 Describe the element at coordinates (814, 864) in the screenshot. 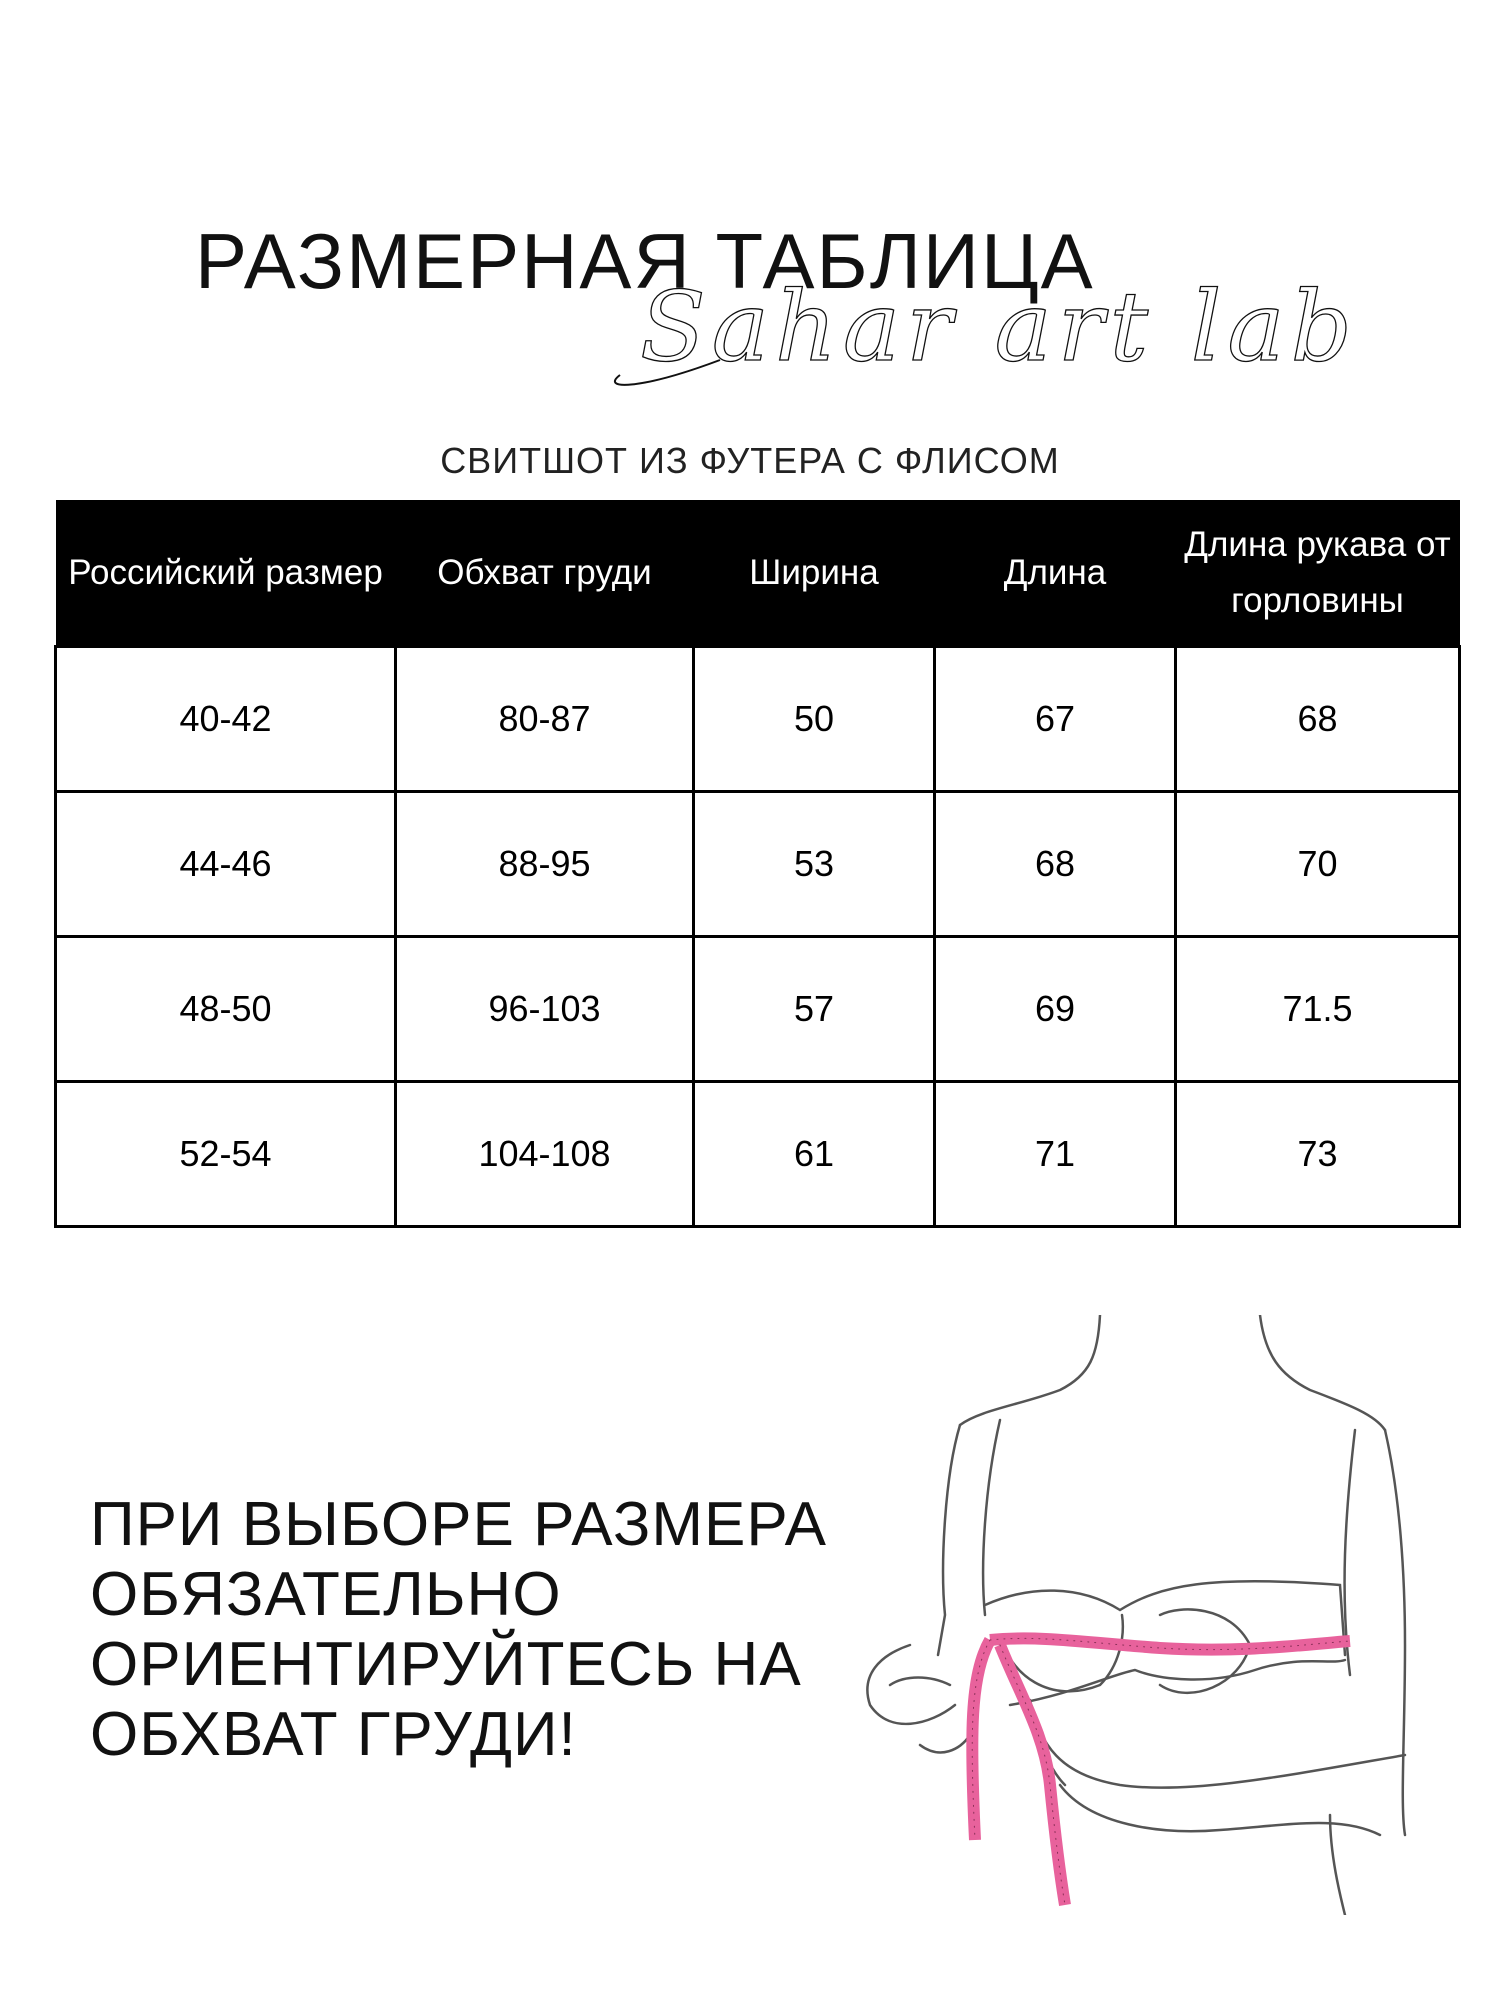

I see `table-cell: 53` at that location.